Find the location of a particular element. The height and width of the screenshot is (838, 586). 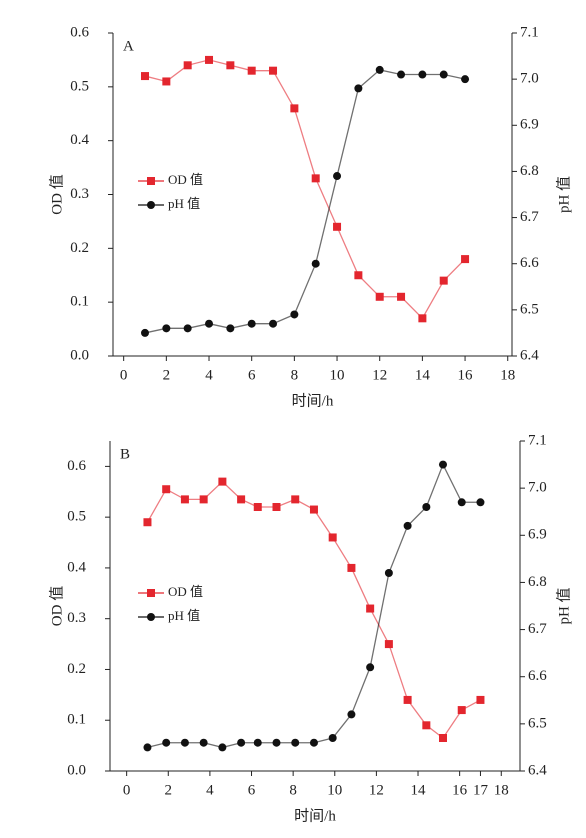

annotation: A is located at coordinates (128, 46).